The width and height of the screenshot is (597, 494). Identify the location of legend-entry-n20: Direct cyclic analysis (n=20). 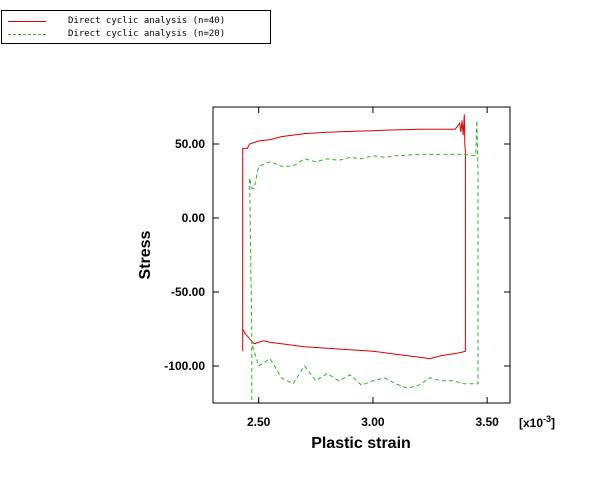
(116, 34).